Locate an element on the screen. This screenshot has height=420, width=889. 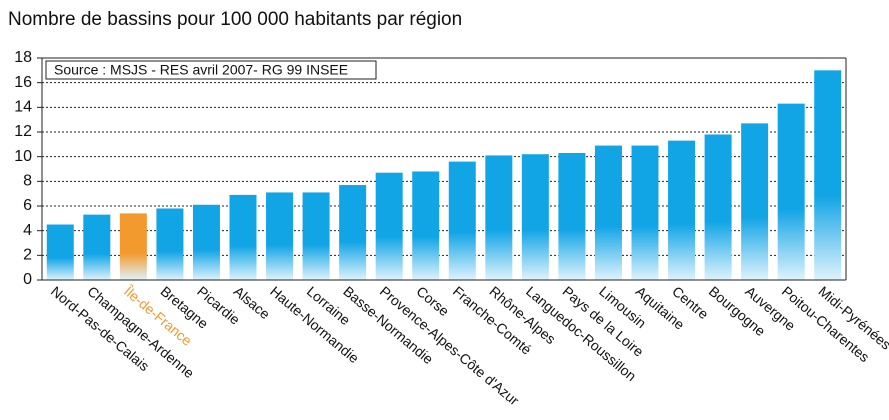
y-tick-label: 10 is located at coordinates (23, 156).